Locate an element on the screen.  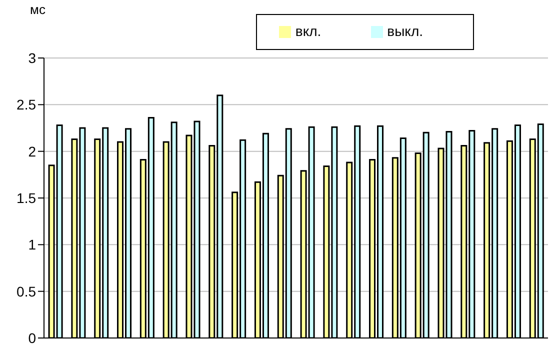
y-tick-label: 1 is located at coordinates (32, 244).